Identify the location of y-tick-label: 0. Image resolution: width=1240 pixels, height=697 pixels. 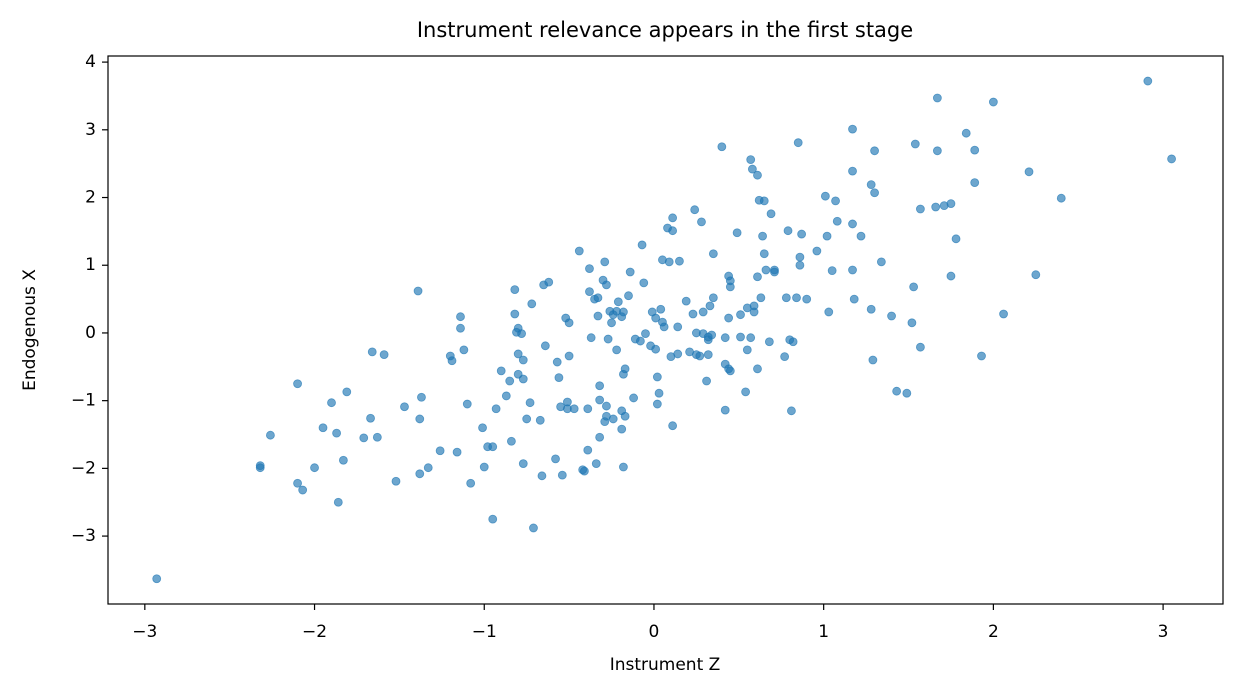
(90, 333).